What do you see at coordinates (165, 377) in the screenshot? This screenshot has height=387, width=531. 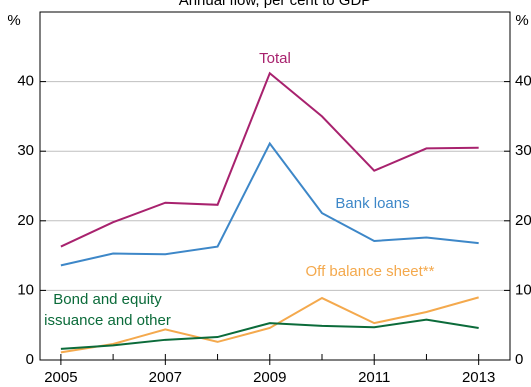 I see `x-tick-label: 2007` at bounding box center [165, 377].